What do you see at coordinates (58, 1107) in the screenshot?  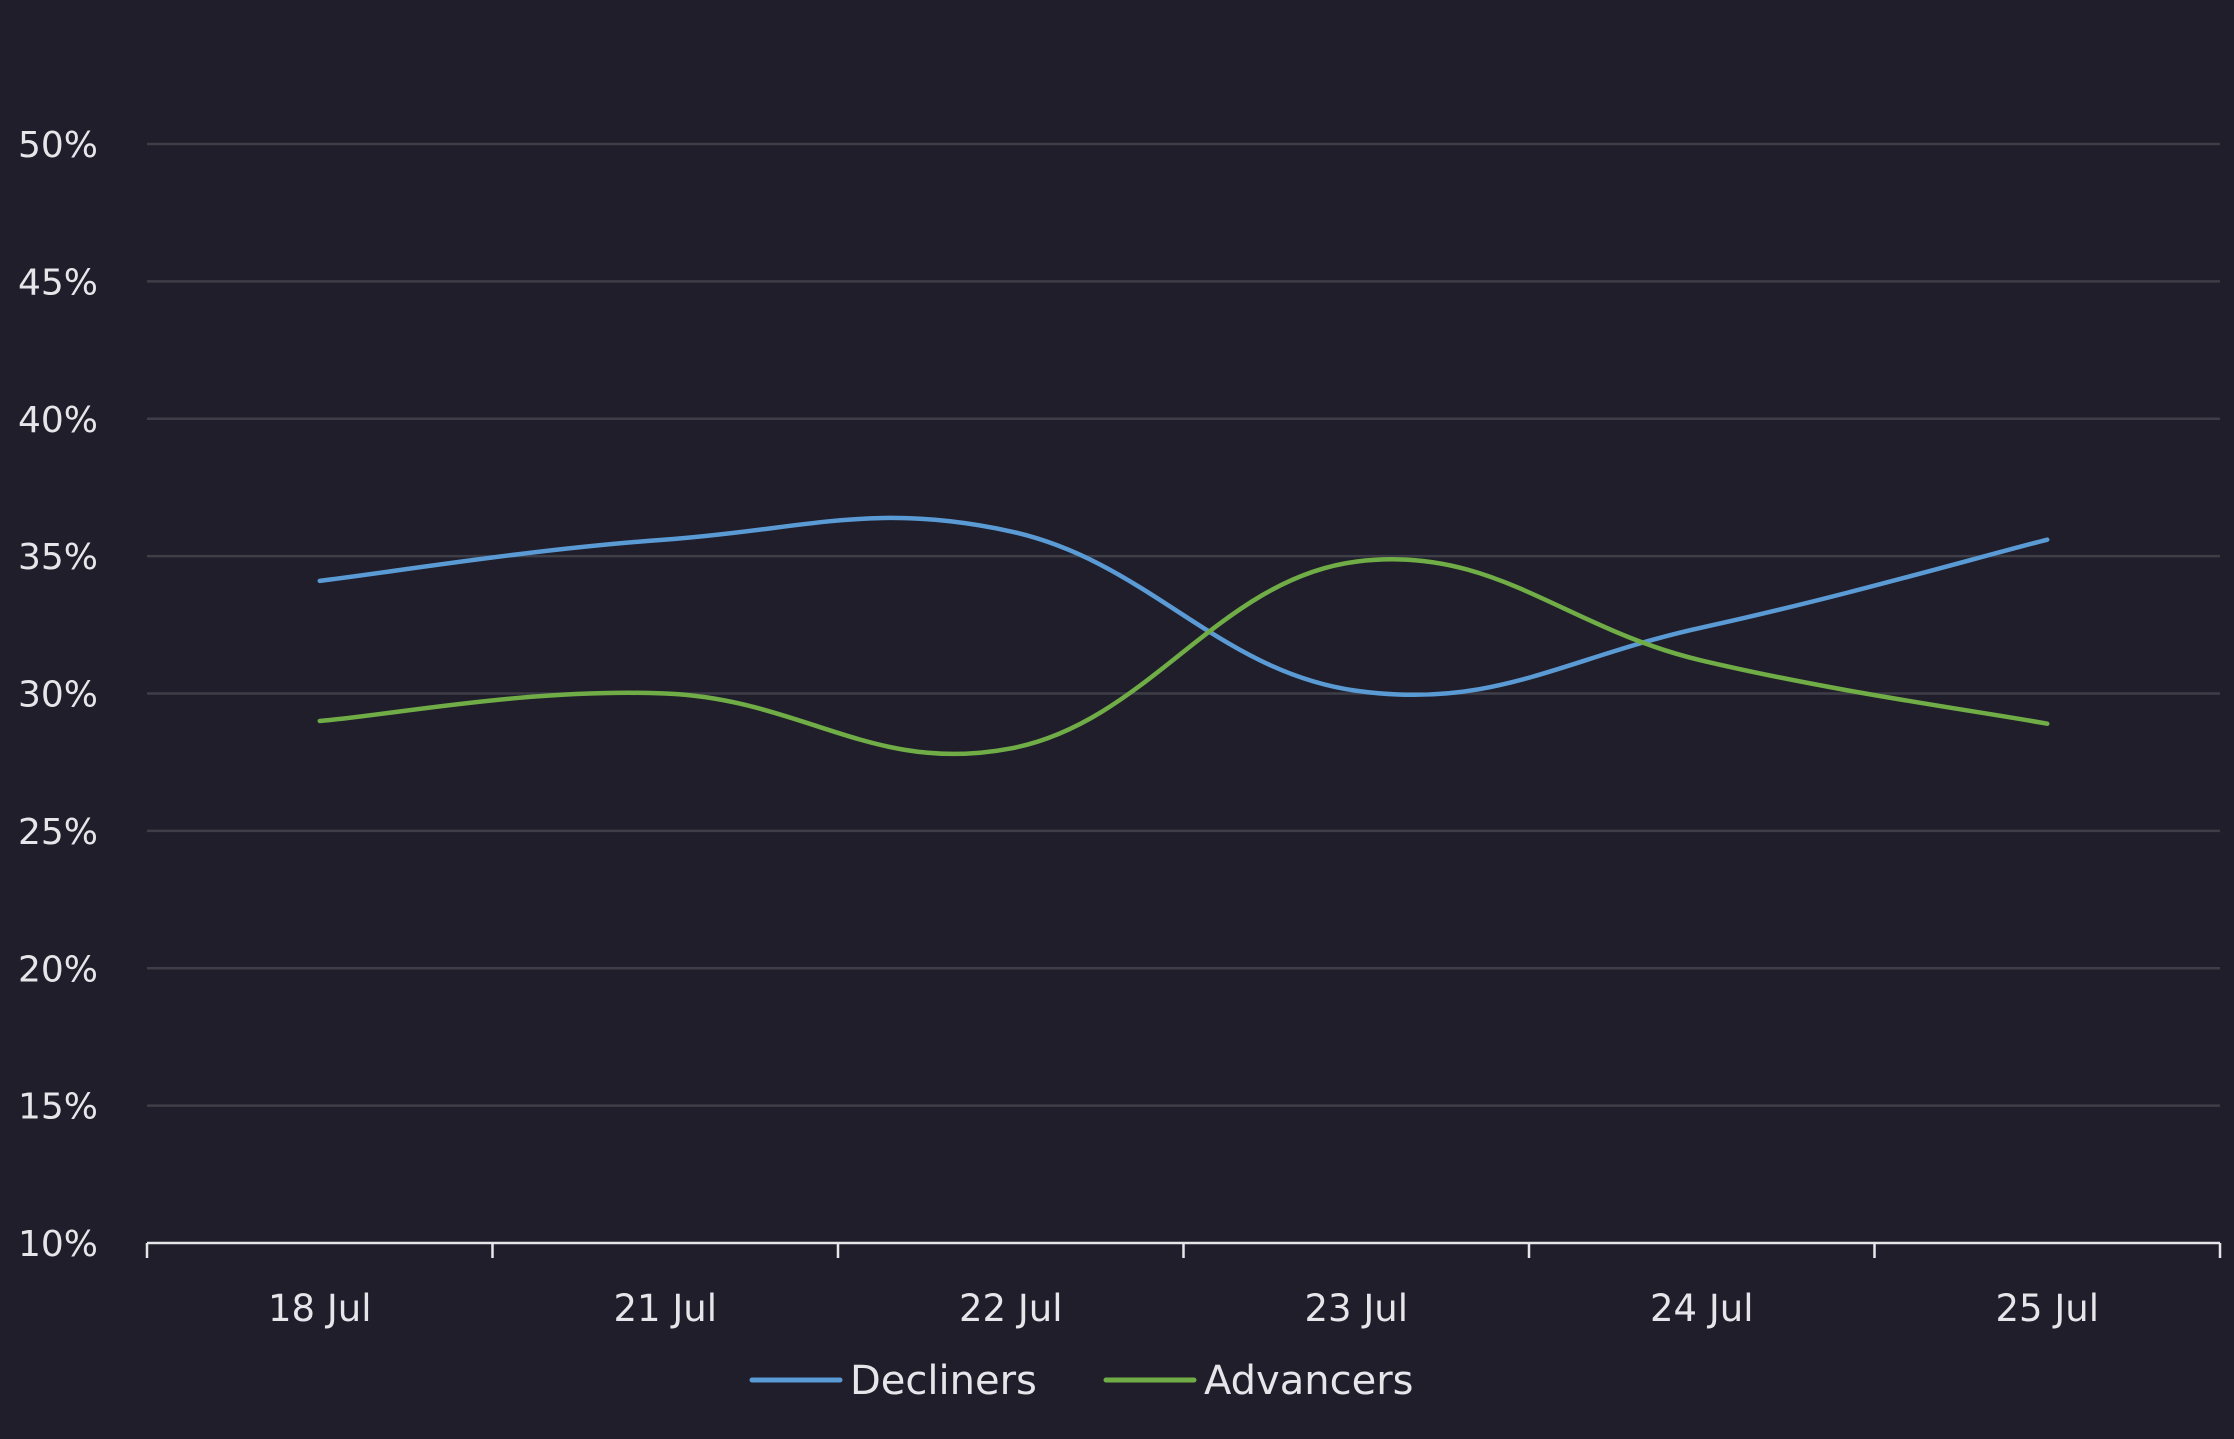 I see `y-tick-label: 15%` at bounding box center [58, 1107].